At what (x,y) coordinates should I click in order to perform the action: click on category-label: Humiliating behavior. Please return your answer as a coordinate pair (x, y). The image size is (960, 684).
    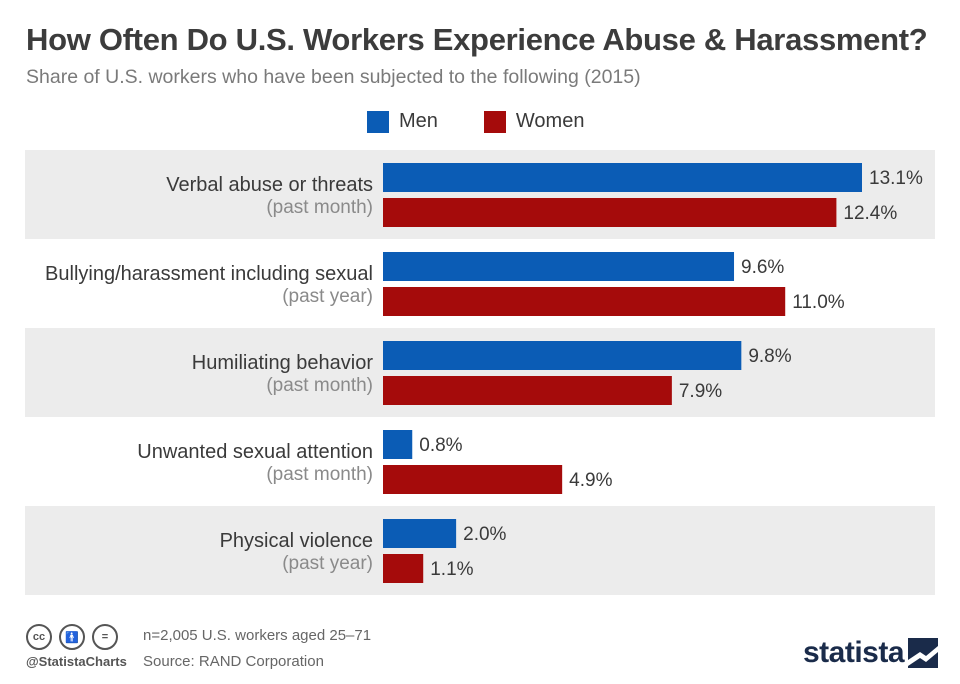
    Looking at the image, I should click on (283, 363).